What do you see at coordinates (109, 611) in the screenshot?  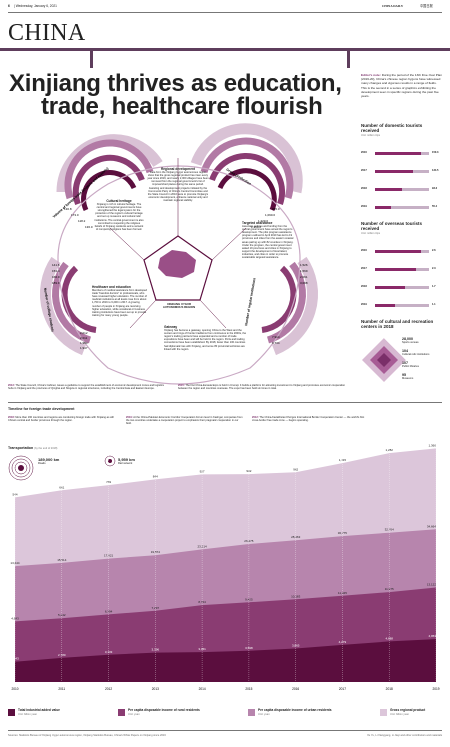 I see `data-label: 6,394` at bounding box center [109, 611].